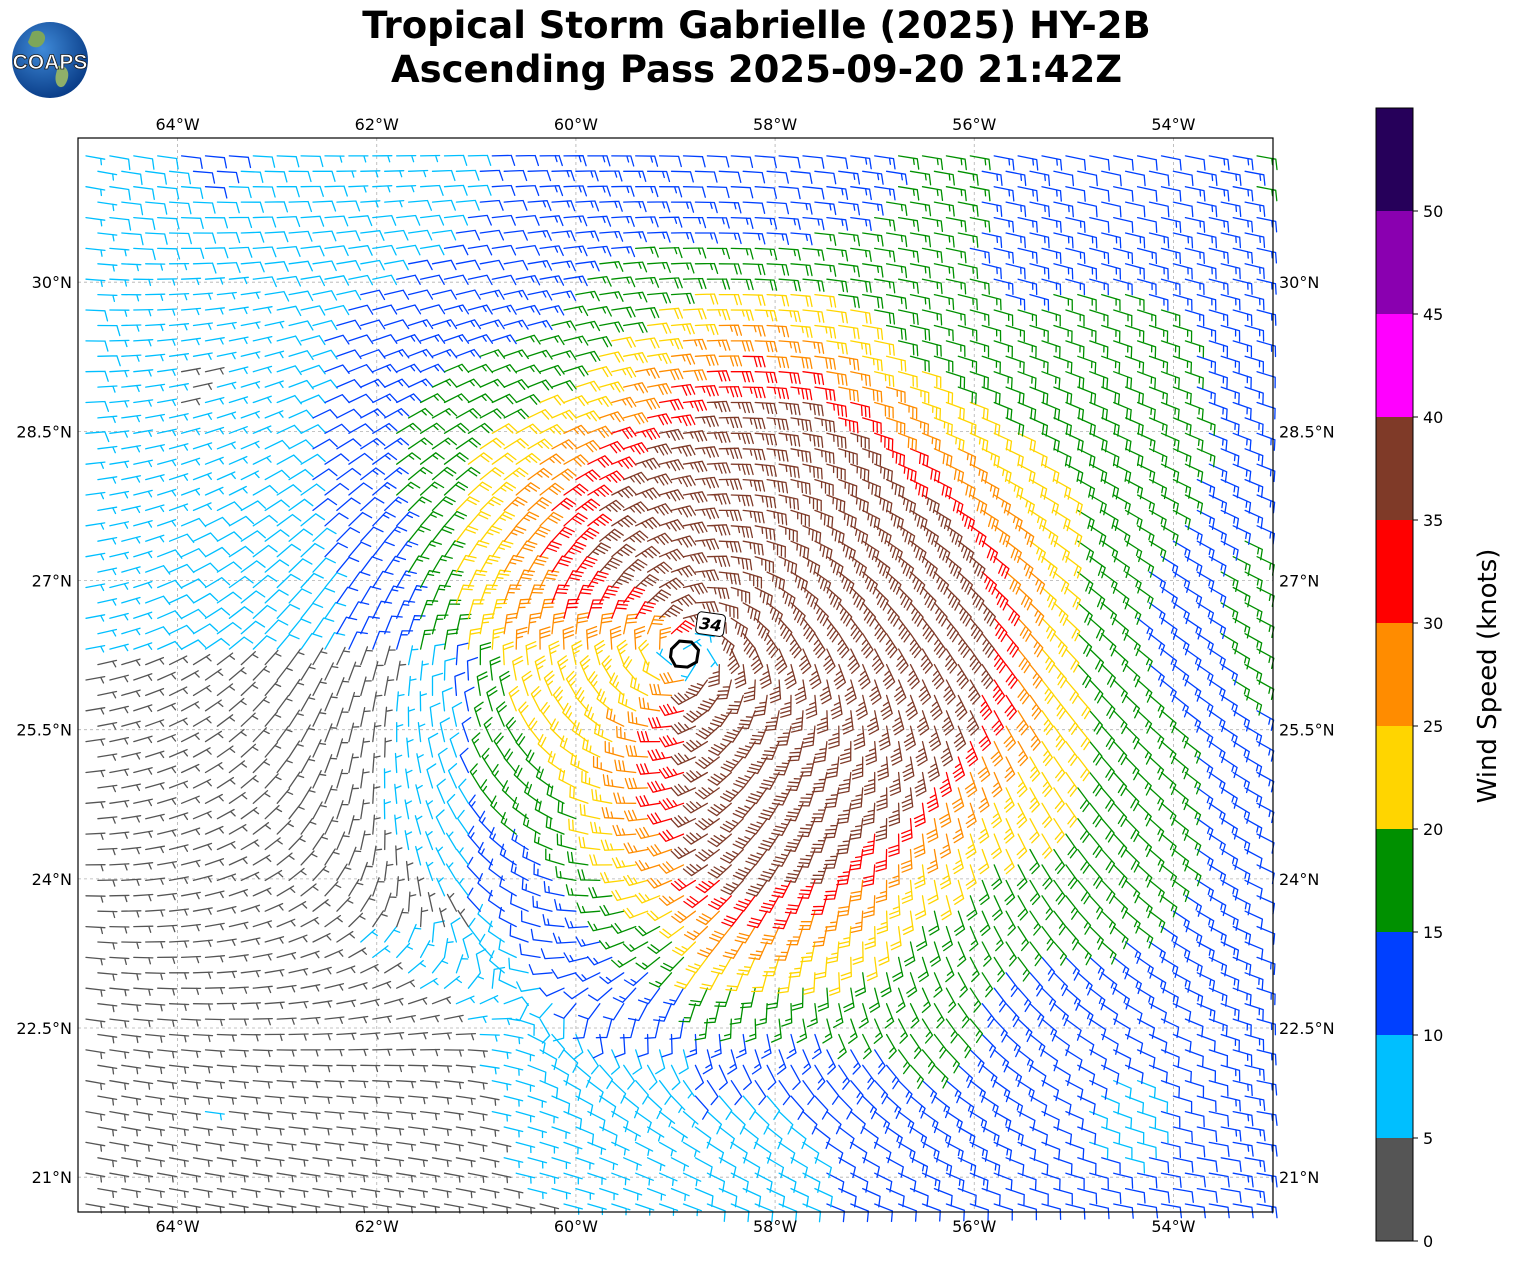 This screenshot has height=1264, width=1513. What do you see at coordinates (710, 624) in the screenshot?
I see `radius-contour-label-box: 34` at bounding box center [710, 624].